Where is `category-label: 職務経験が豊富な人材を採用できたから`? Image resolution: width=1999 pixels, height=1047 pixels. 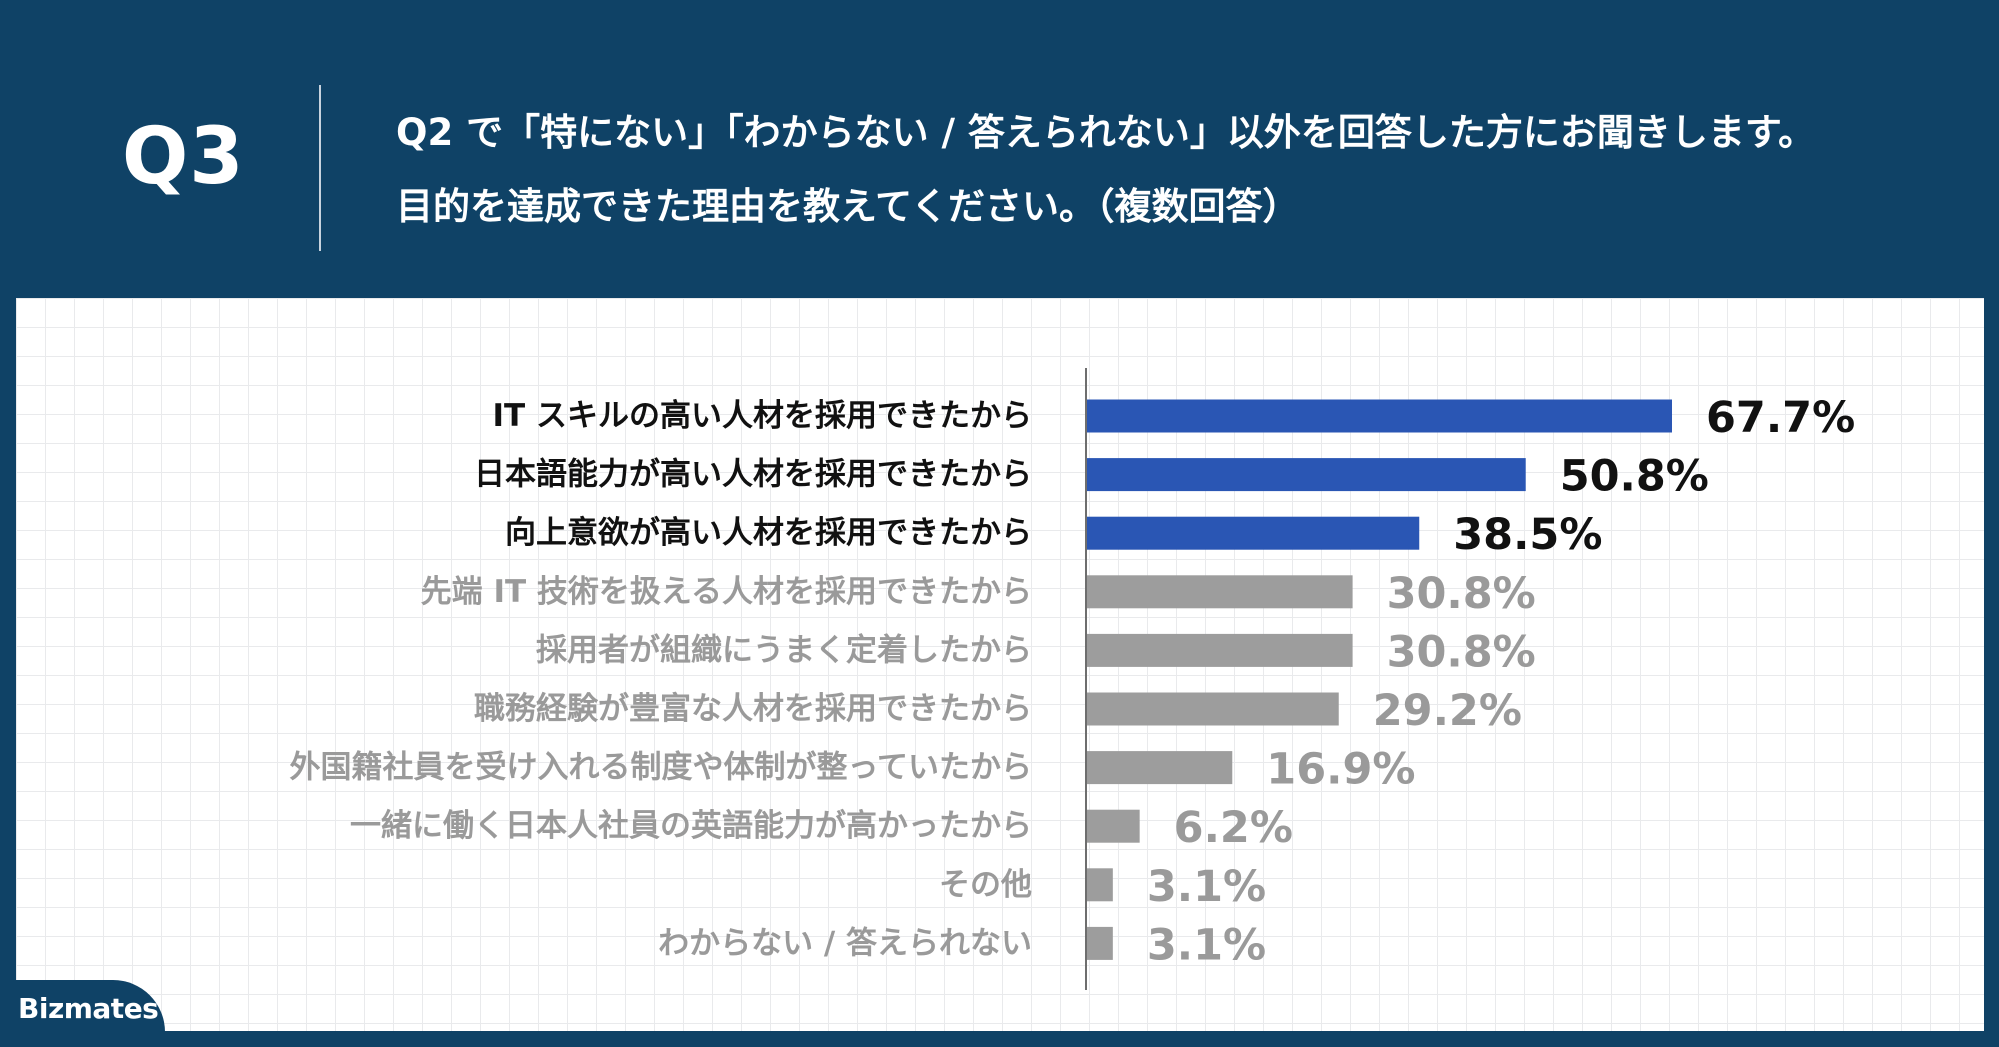
category-label: 職務経験が豊富な人材を採用できたから is located at coordinates (753, 709).